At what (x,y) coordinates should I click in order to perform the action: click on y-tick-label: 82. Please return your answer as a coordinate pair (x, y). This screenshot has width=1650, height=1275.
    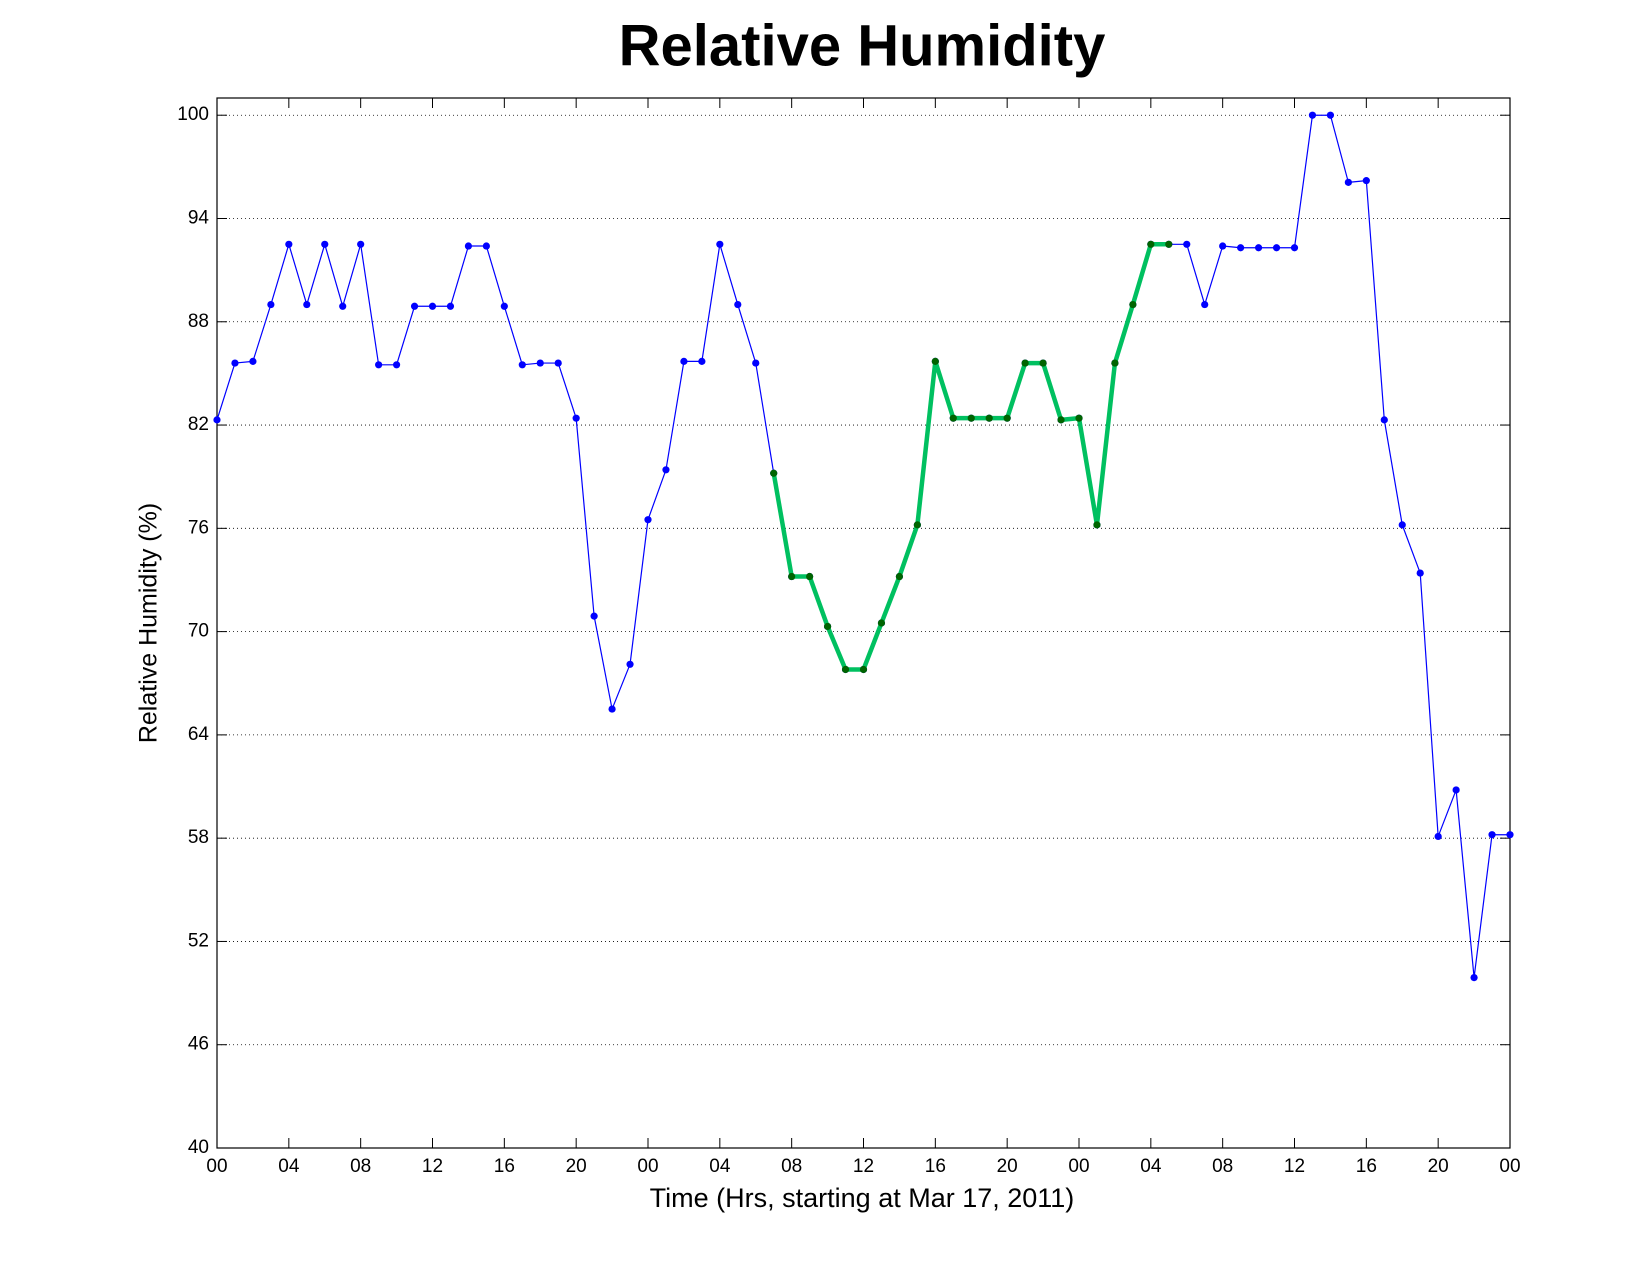
    Looking at the image, I should click on (198, 424).